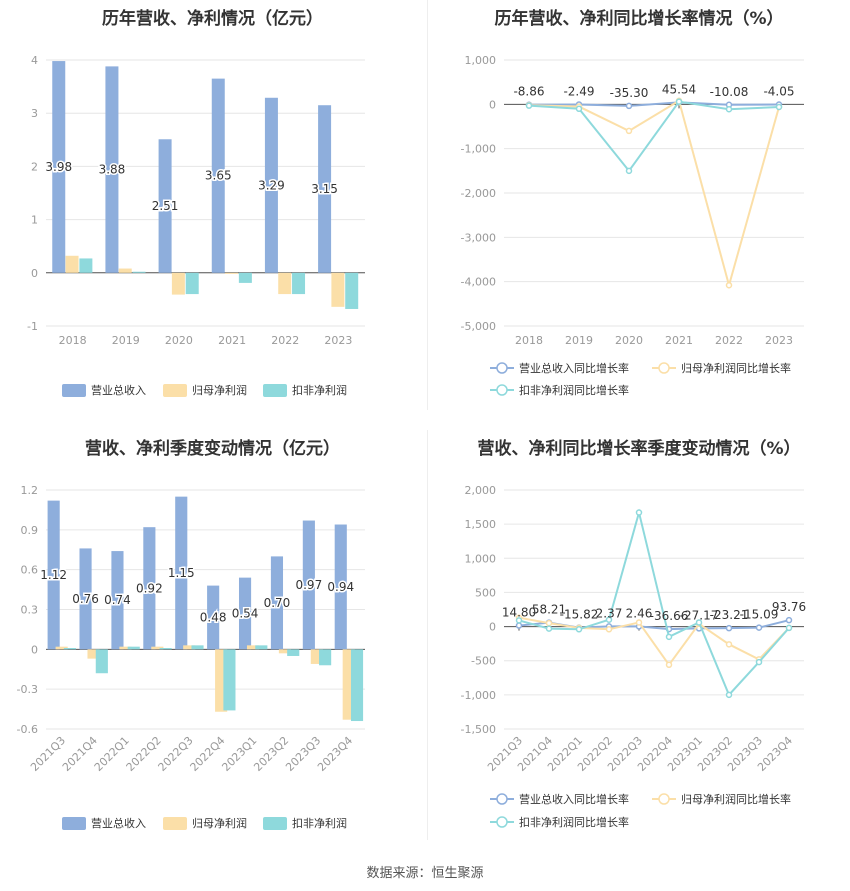 This screenshot has width=850, height=891. What do you see at coordinates (27, 729) in the screenshot?
I see `y-tick-label: -0.6` at bounding box center [27, 729].